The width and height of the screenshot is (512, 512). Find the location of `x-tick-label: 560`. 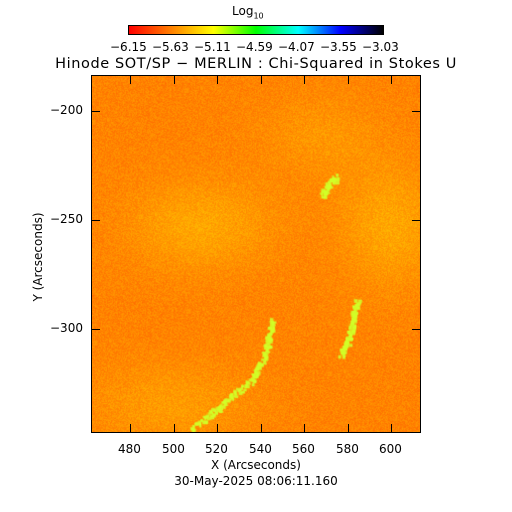

x-tick-label: 560 is located at coordinates (303, 449).